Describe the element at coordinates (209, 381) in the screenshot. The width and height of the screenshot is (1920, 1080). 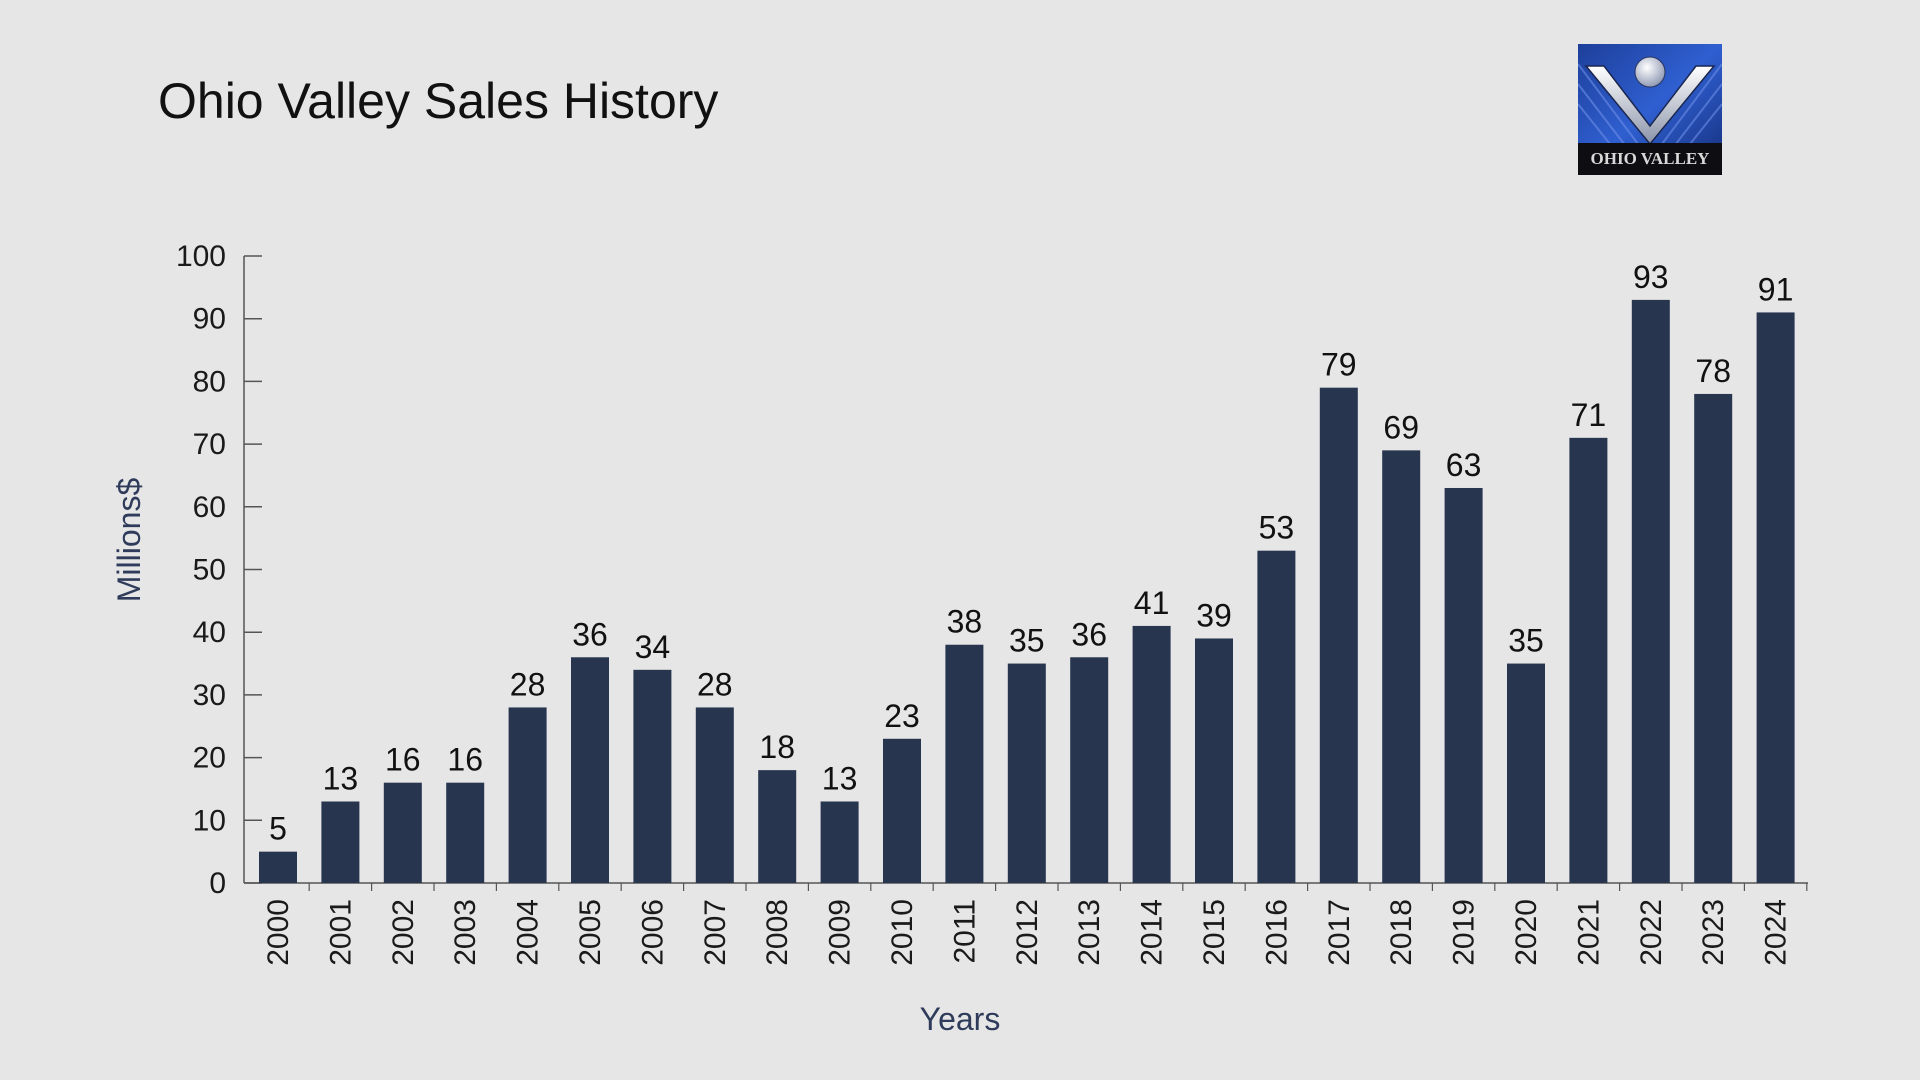
I see `y-tick-label: 80` at that location.